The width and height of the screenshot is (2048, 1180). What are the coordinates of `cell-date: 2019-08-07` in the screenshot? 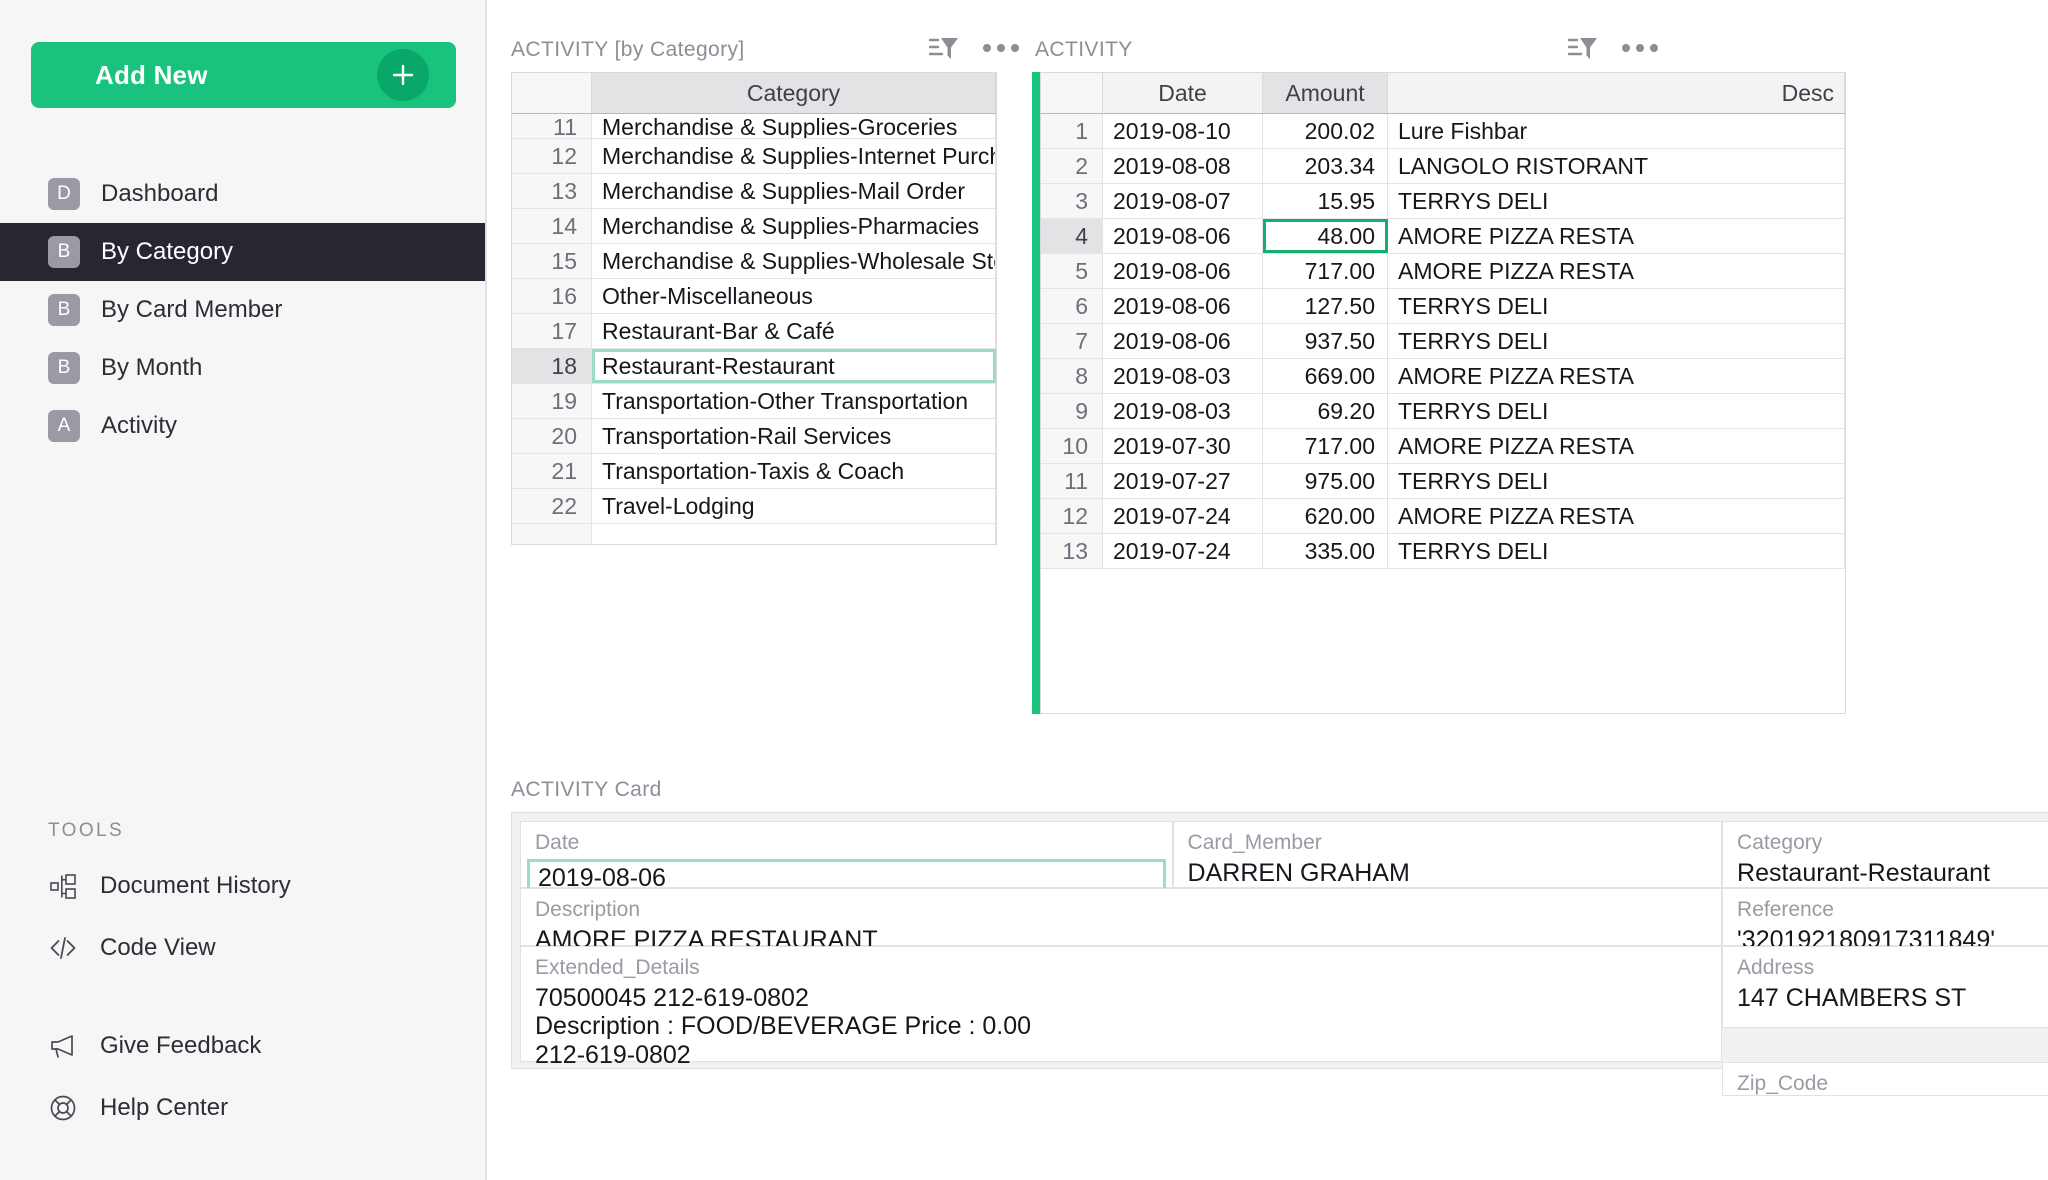 It's located at (1183, 201).